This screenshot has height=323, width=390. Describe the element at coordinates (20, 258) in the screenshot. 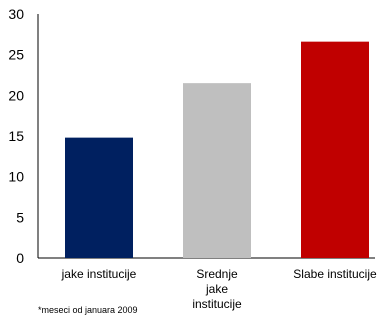

I see `y-tick-label: 0` at that location.